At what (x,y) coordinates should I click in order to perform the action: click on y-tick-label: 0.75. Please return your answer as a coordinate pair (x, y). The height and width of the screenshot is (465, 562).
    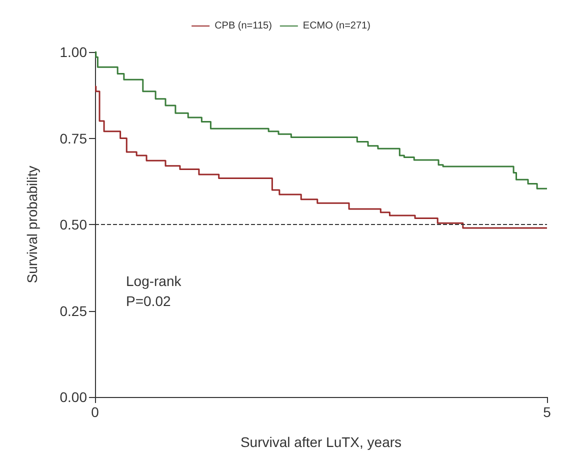
    Looking at the image, I should click on (74, 138).